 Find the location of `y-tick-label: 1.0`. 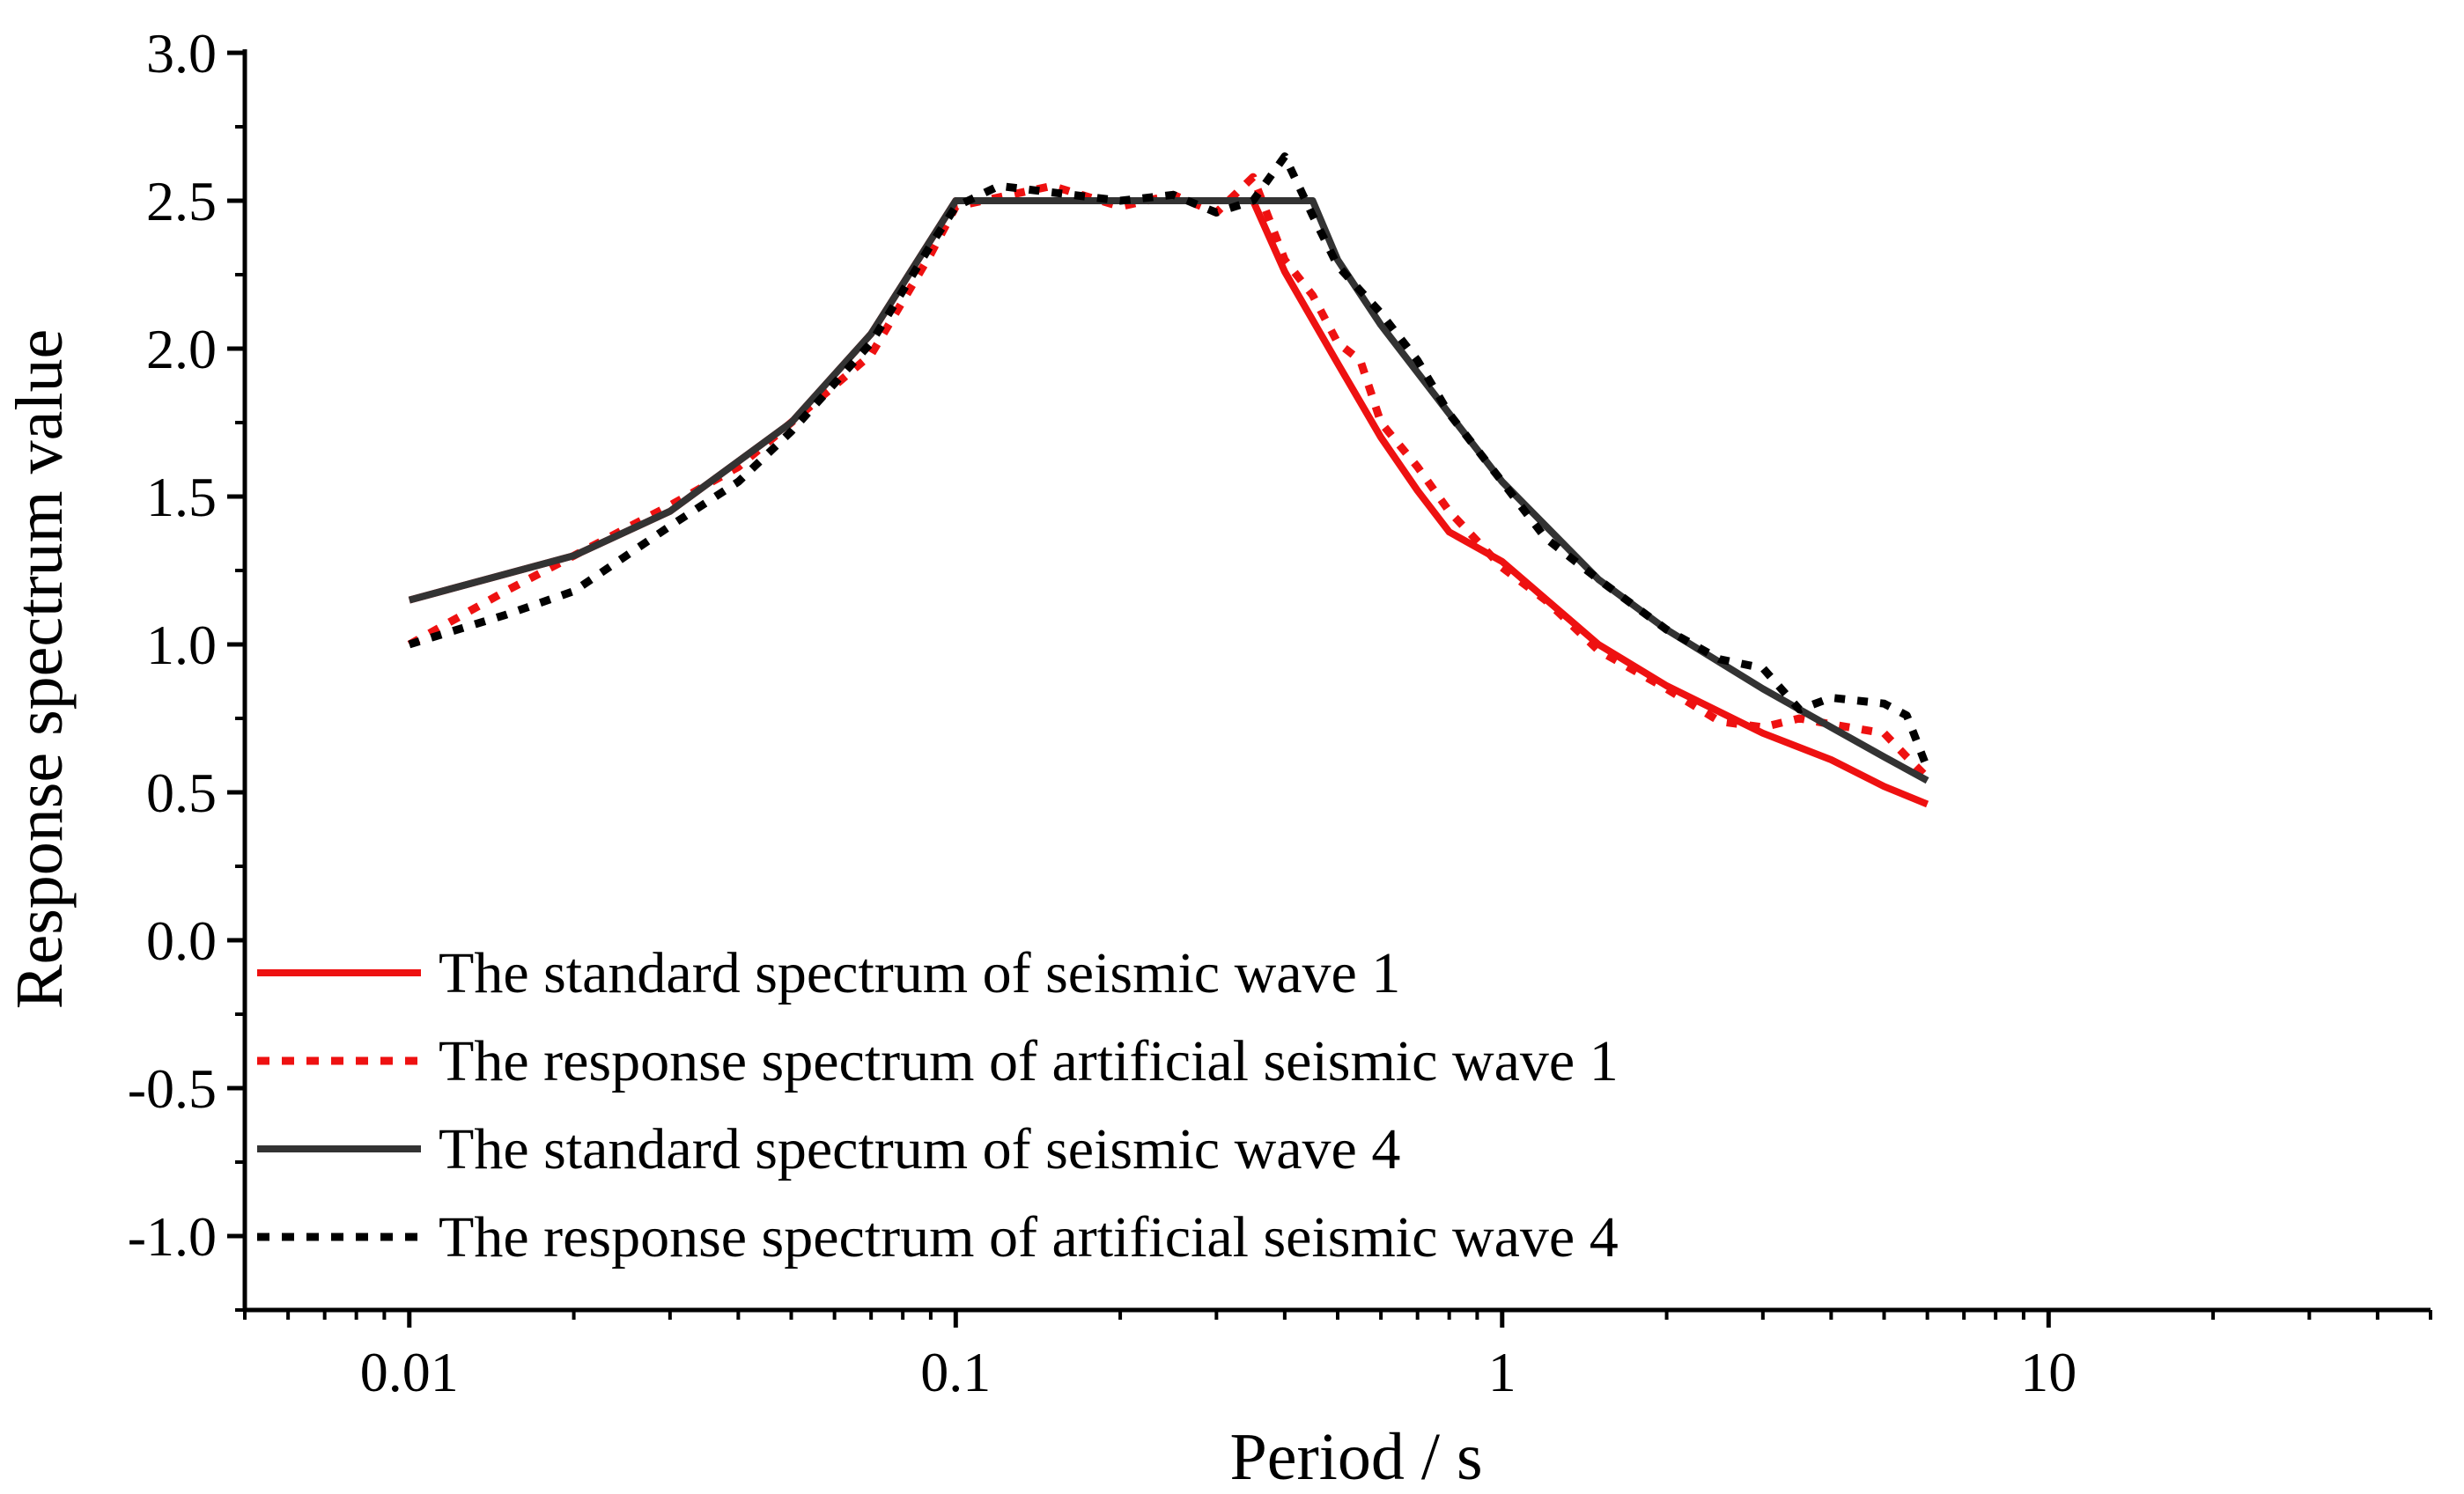

y-tick-label: 1.0 is located at coordinates (181, 645).